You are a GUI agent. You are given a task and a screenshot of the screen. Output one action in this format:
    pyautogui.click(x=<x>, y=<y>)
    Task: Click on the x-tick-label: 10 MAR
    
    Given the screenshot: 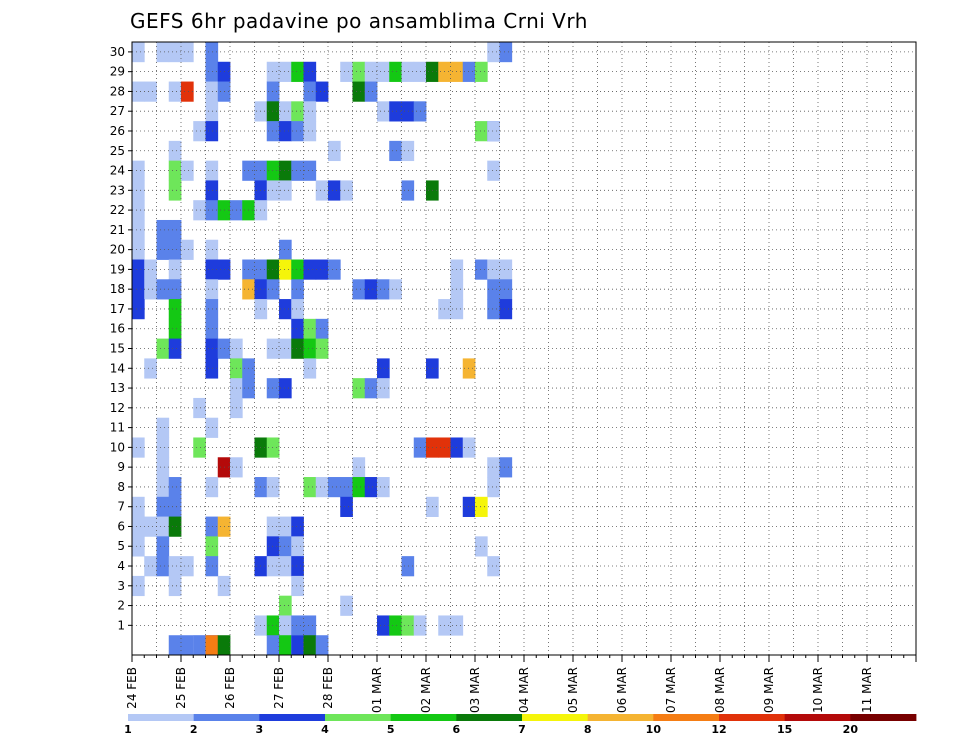 What is the action you would take?
    pyautogui.click(x=818, y=690)
    